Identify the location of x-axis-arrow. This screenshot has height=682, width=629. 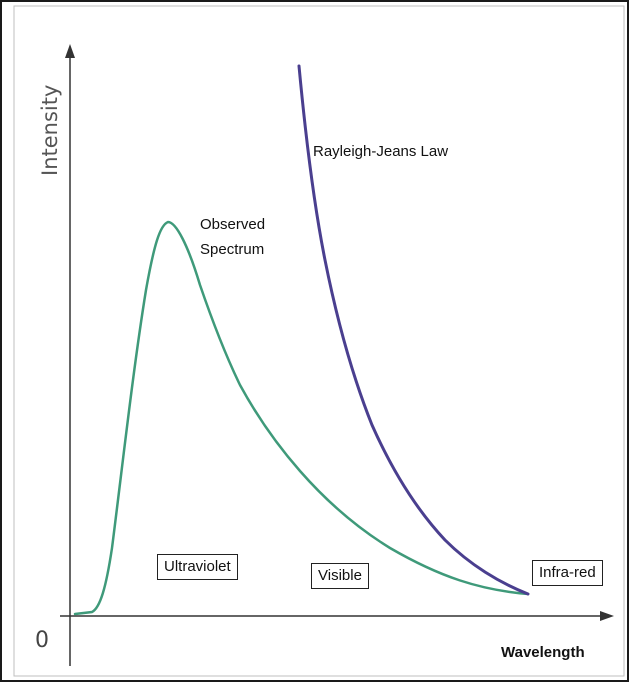
(607, 616).